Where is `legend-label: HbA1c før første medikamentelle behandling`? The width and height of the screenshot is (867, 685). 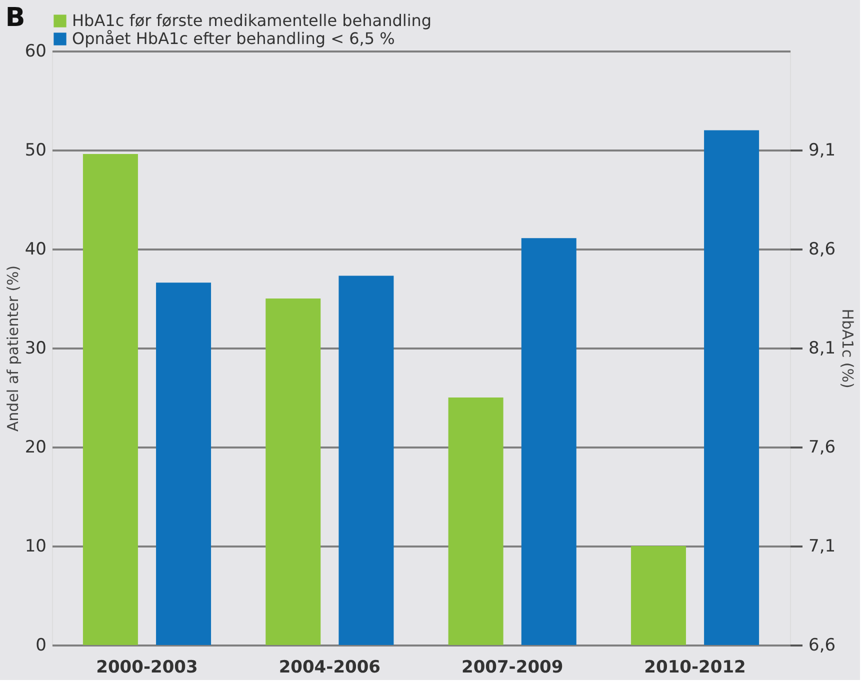
legend-label: HbA1c før første medikamentelle behandling is located at coordinates (252, 20).